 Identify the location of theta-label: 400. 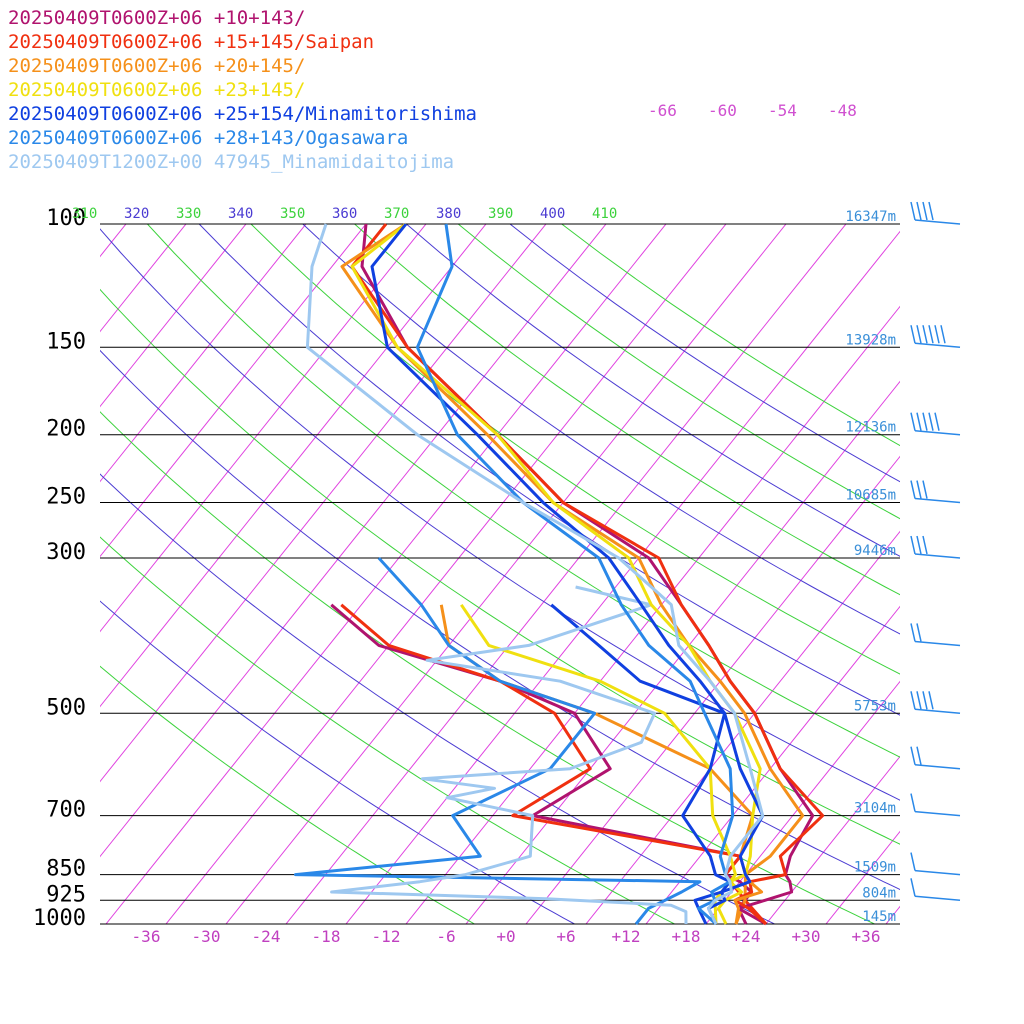
(552, 214).